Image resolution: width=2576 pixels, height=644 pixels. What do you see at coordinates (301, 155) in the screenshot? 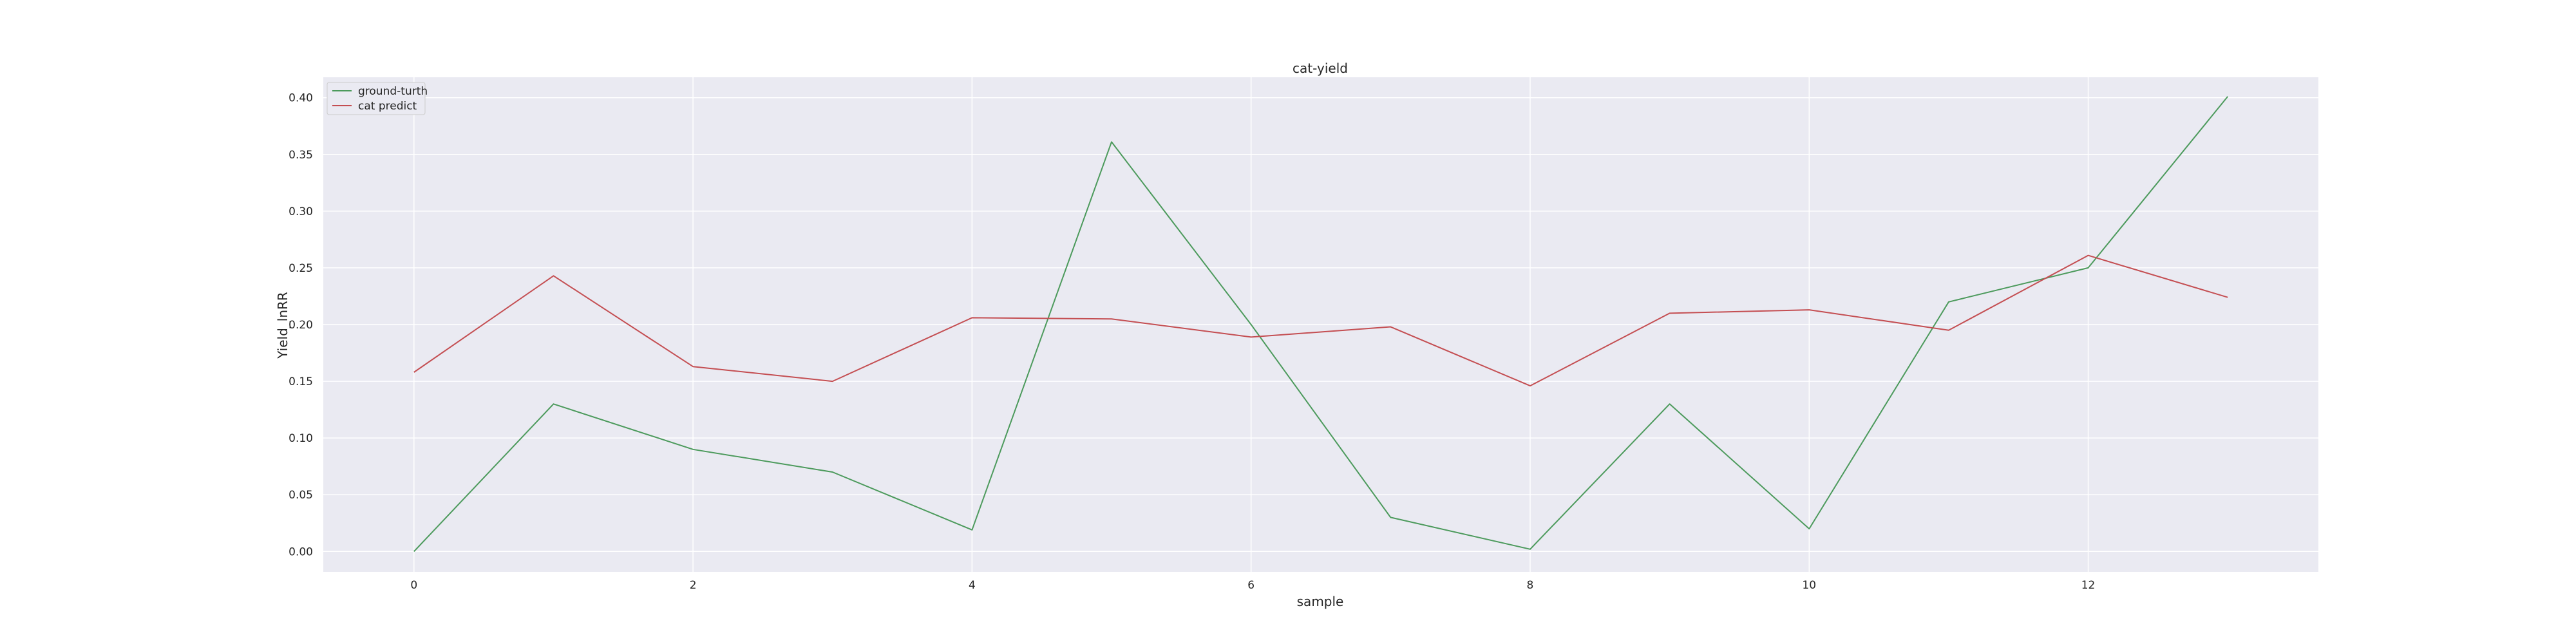
I see `y-tick-label: 0.35` at bounding box center [301, 155].